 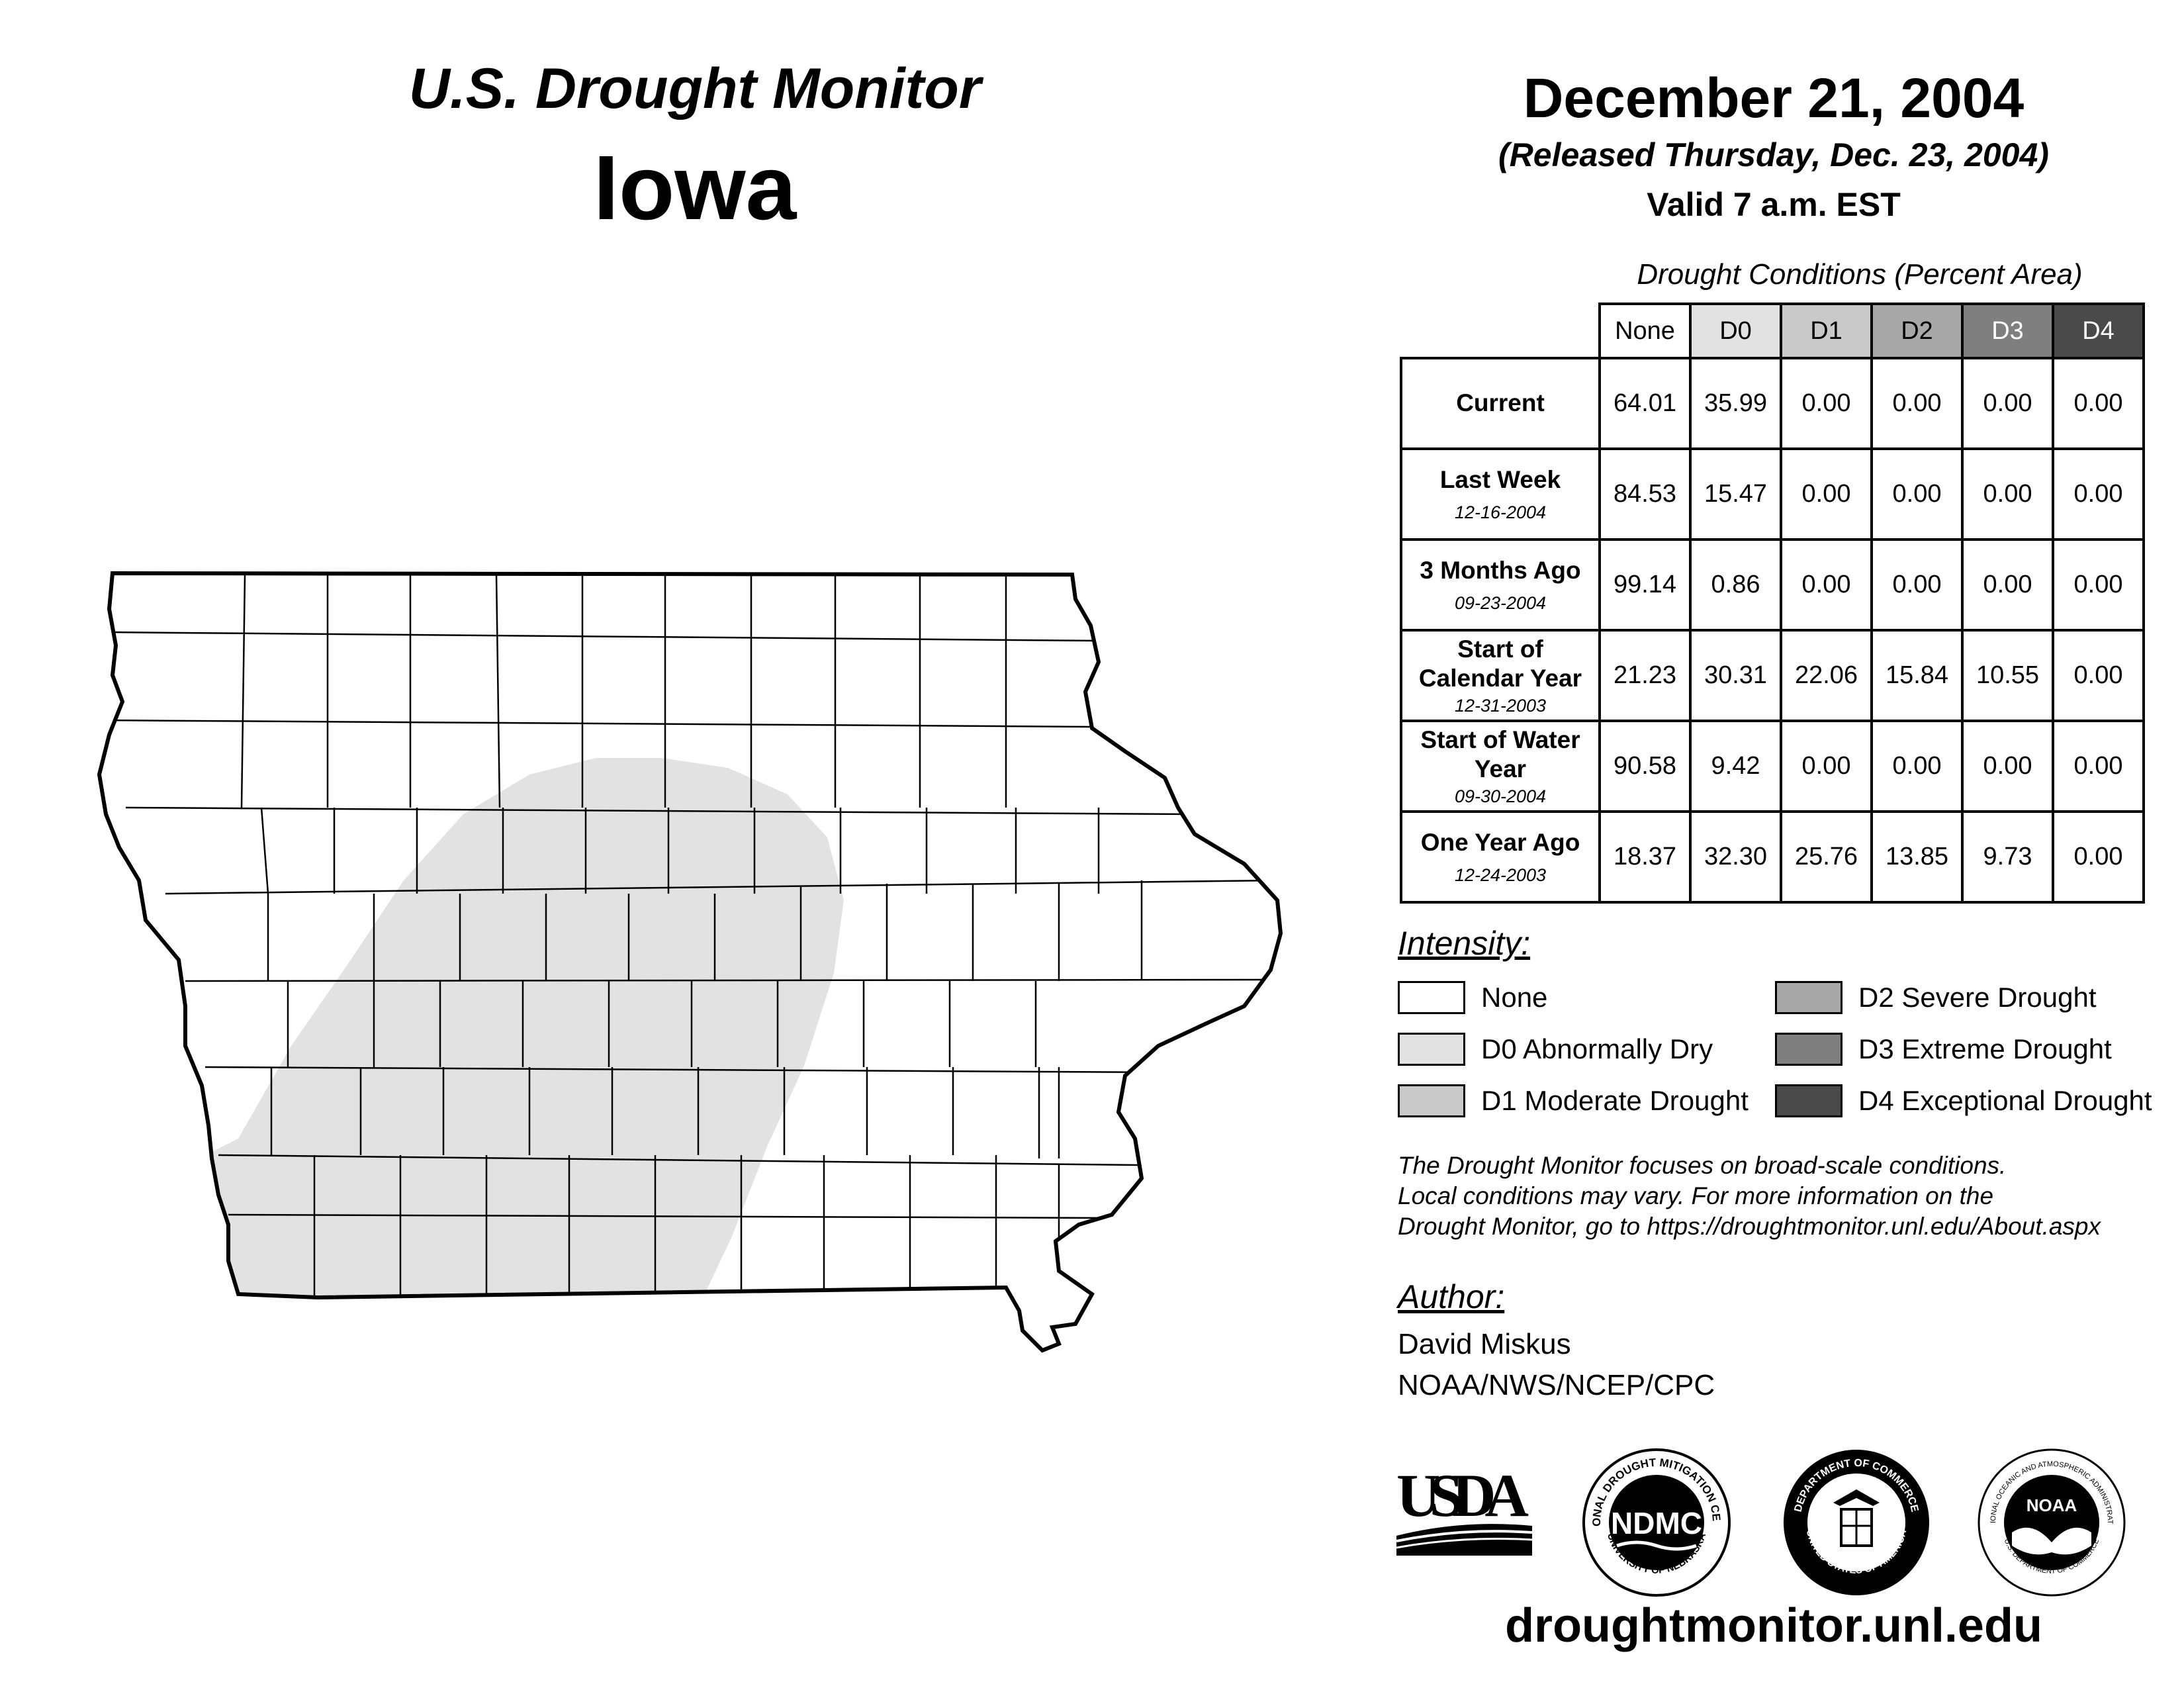 I want to click on legend-label: D3 Extreme Drought, so click(x=1985, y=1048).